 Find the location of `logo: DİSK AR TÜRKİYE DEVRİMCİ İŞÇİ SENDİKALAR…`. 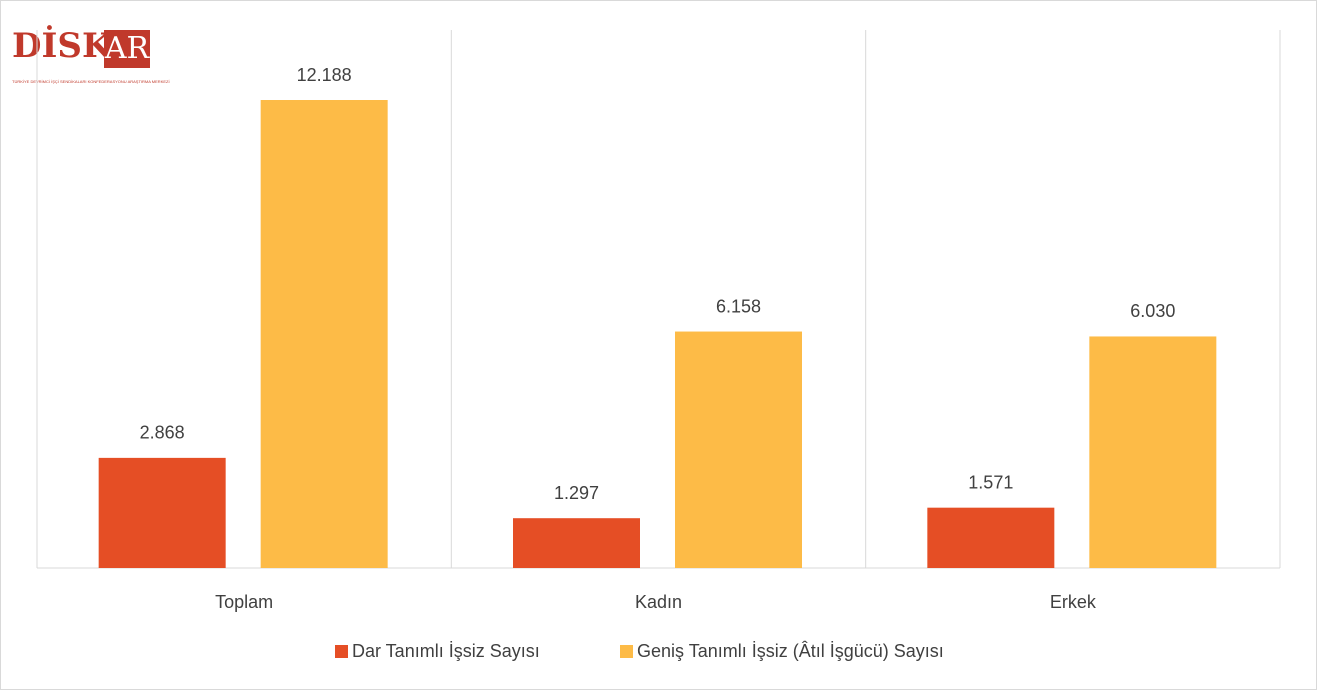

logo: DİSK AR TÜRKİYE DEVRİMCİ İŞÇİ SENDİKALAR… is located at coordinates (91, 54).